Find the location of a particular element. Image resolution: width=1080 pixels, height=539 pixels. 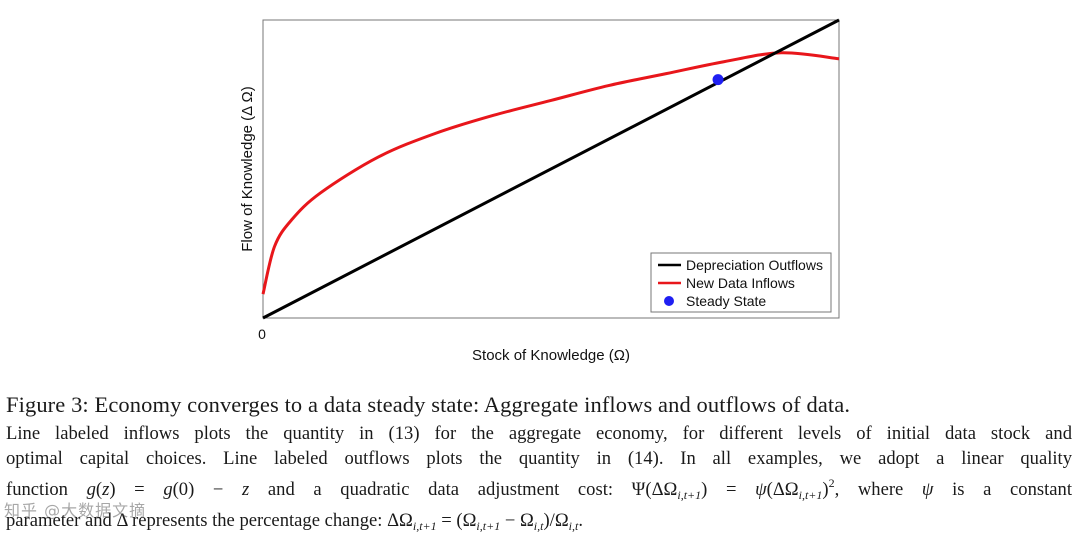

legend-label-inflows: New Data Inflows is located at coordinates (740, 283).